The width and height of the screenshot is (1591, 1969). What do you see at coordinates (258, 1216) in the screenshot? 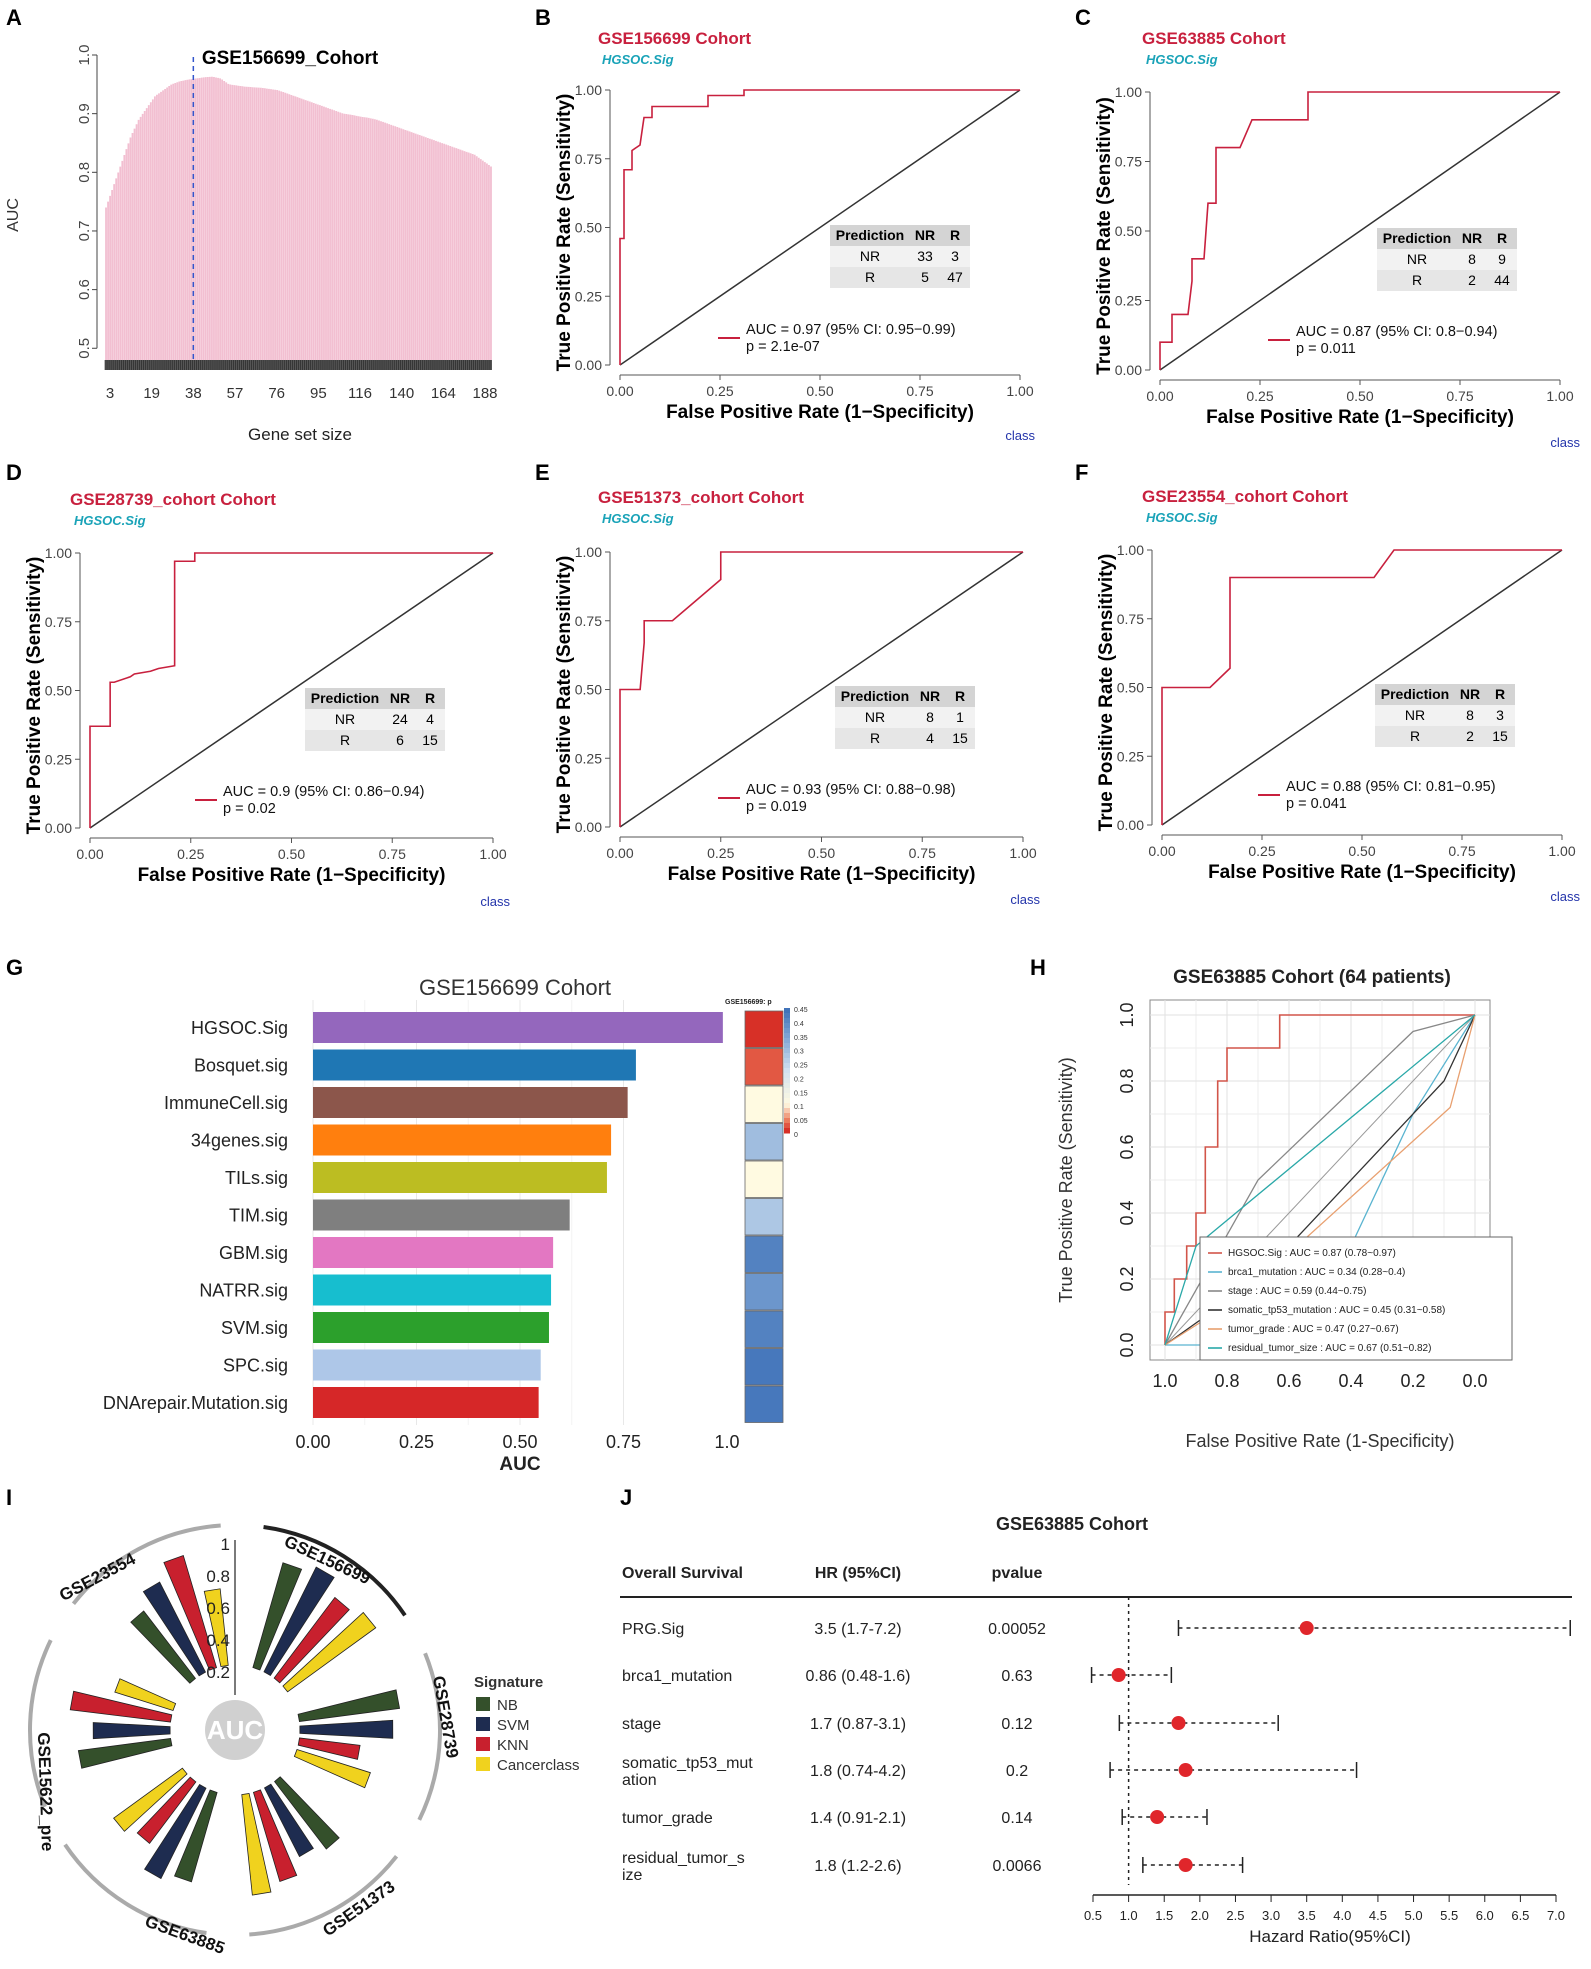
I see `panel-g-category-label: TIM.sig` at bounding box center [258, 1216].